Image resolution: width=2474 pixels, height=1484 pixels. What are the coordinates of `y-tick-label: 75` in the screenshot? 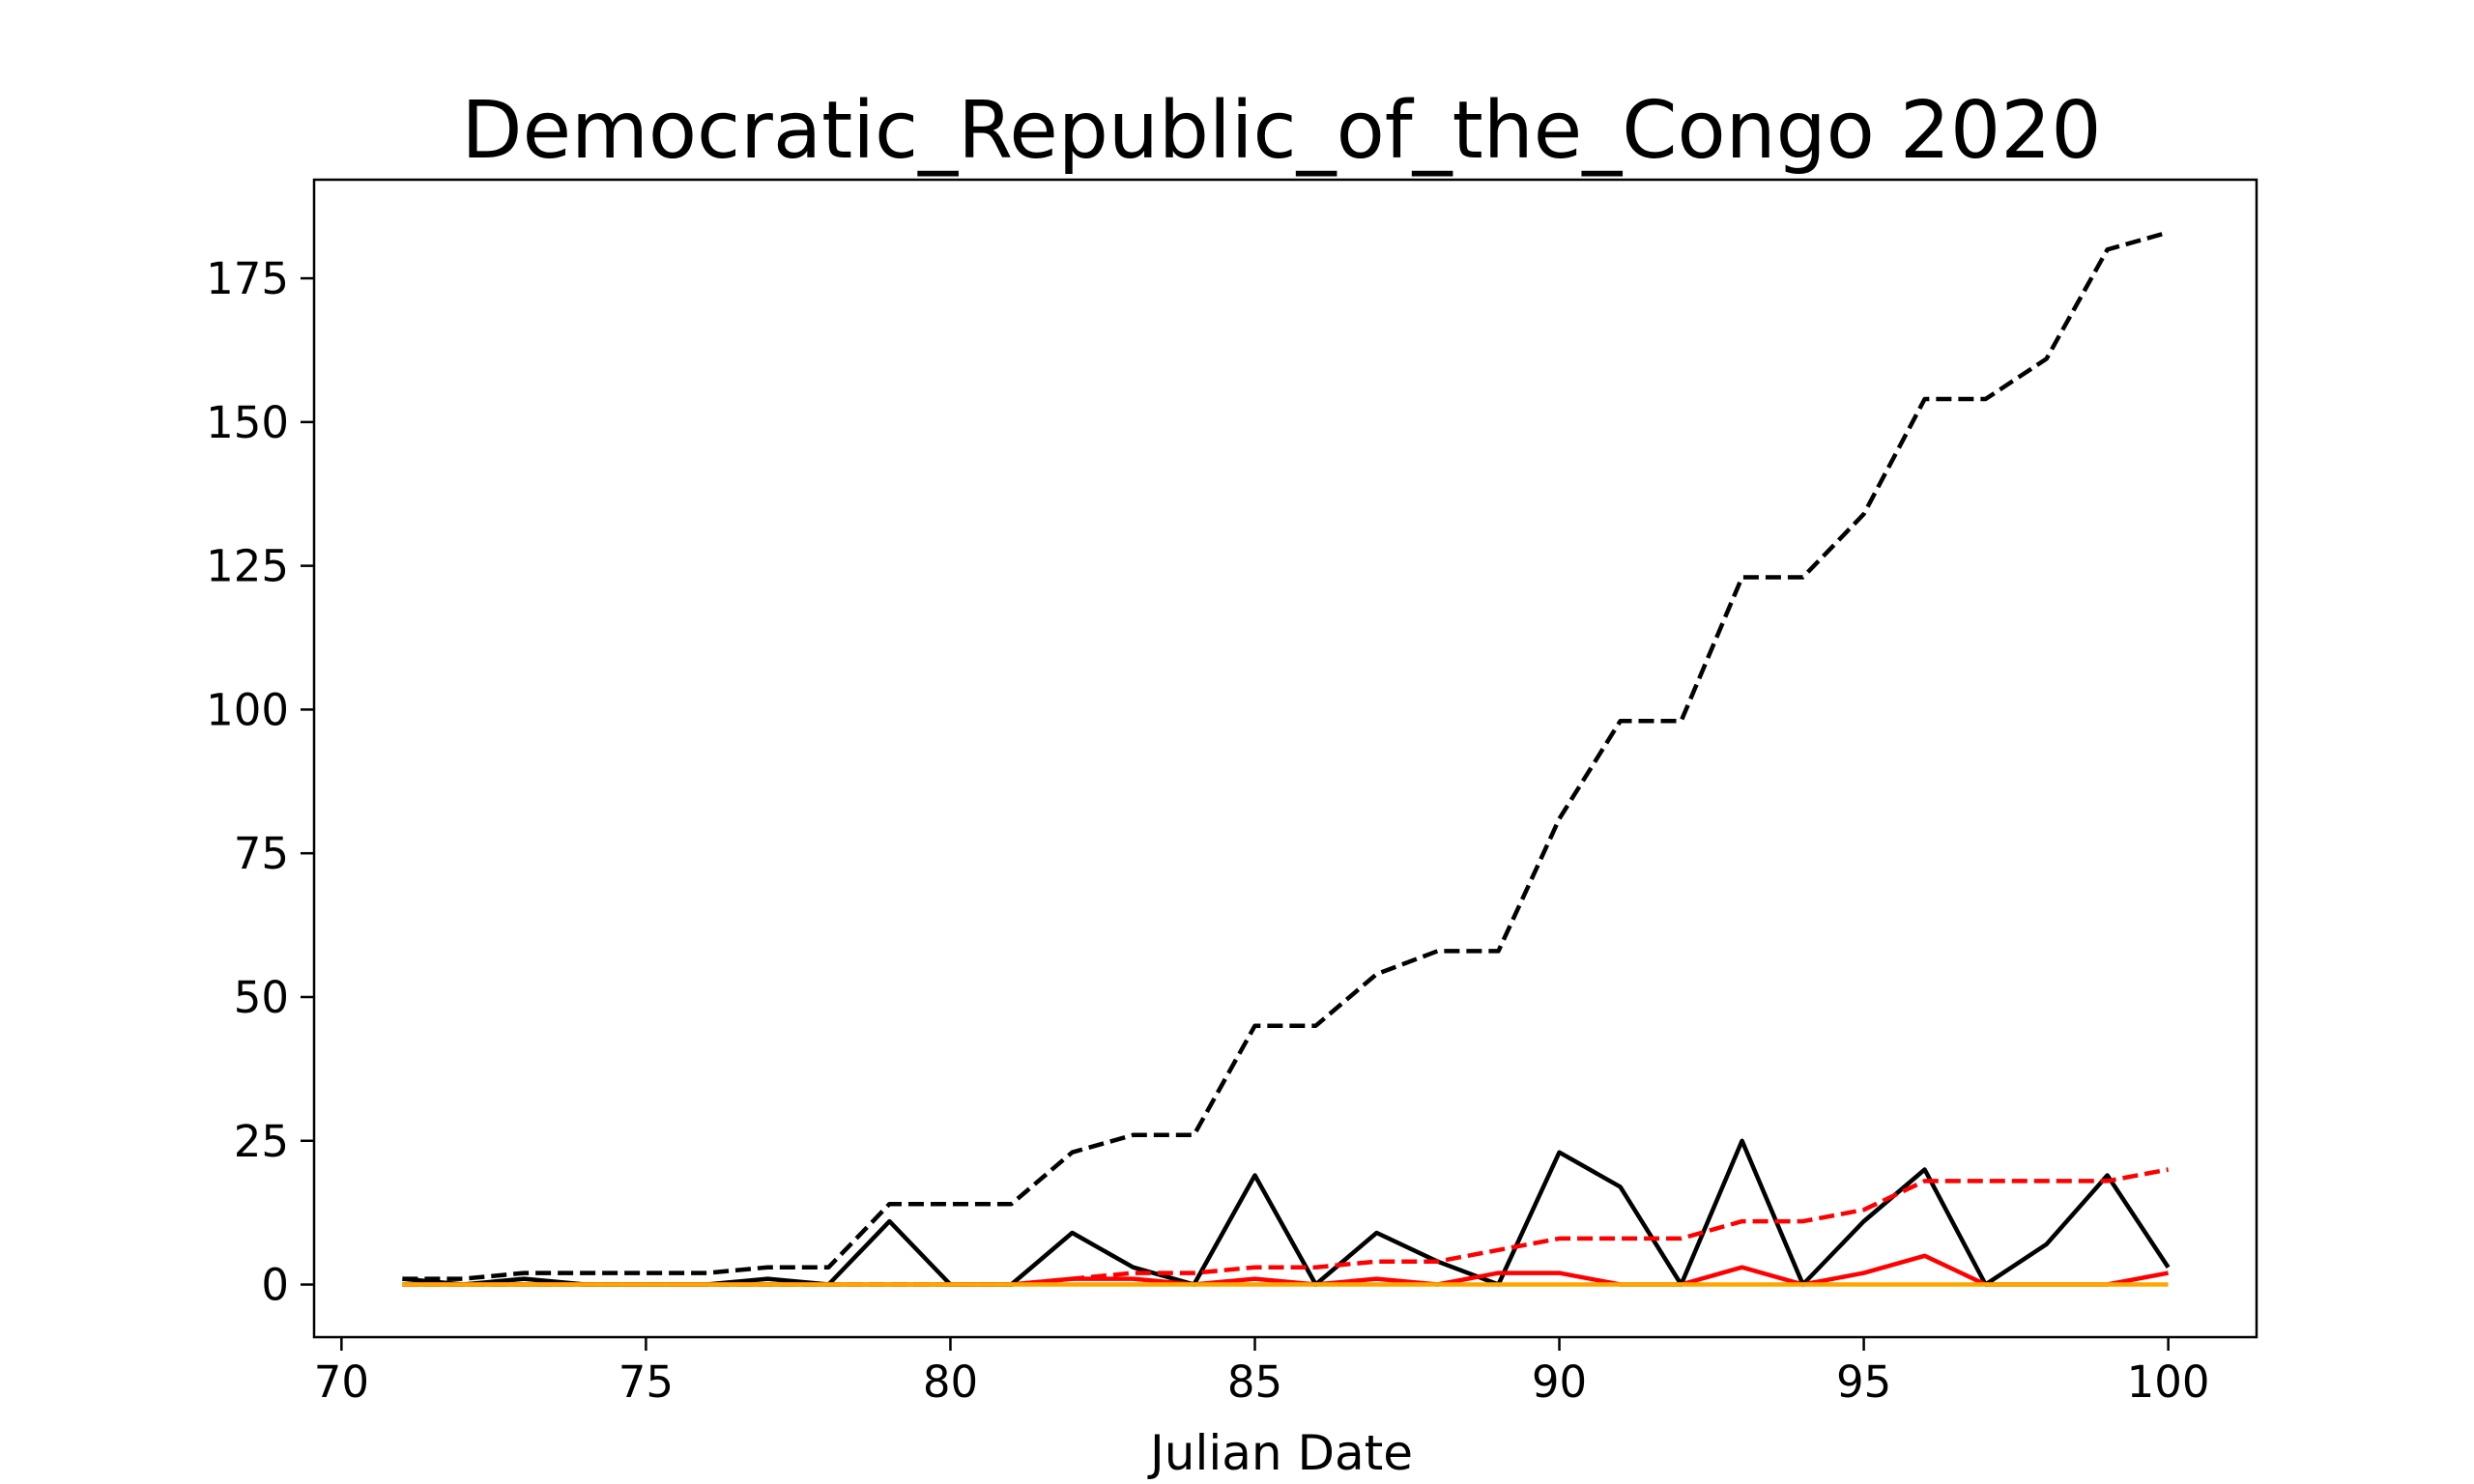 It's located at (261, 854).